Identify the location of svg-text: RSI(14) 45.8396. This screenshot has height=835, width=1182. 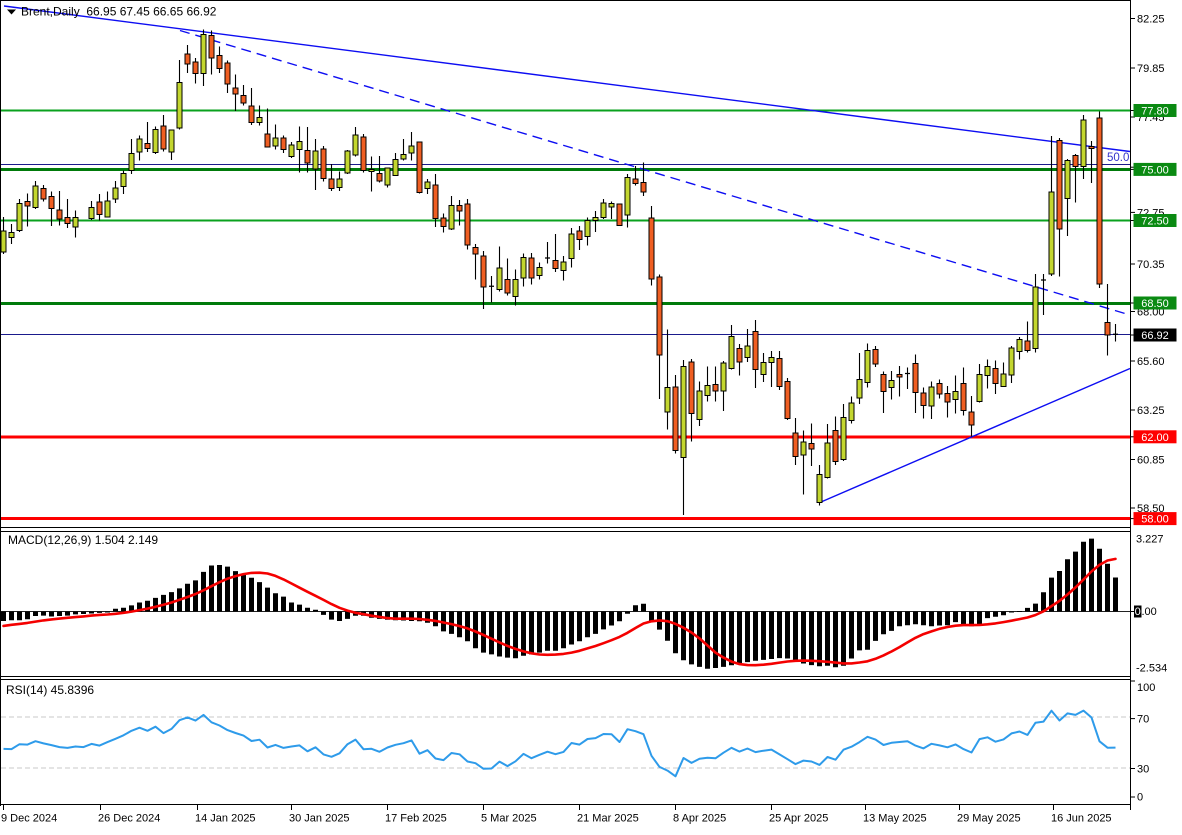
(50, 690).